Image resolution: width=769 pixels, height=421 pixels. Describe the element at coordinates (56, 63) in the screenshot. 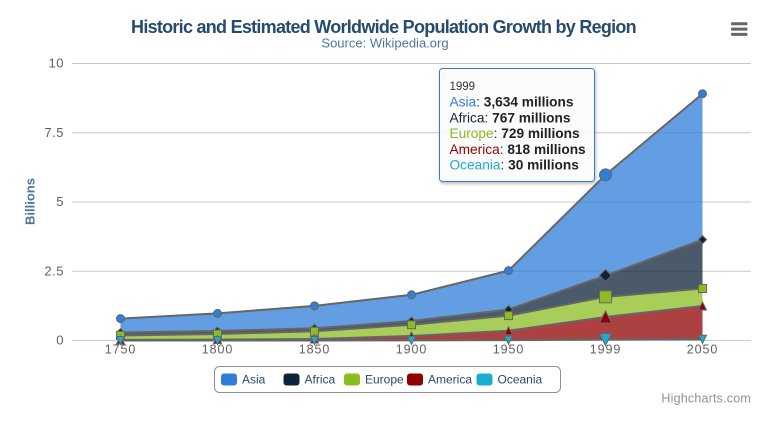

I see `svg-text: 10` at that location.